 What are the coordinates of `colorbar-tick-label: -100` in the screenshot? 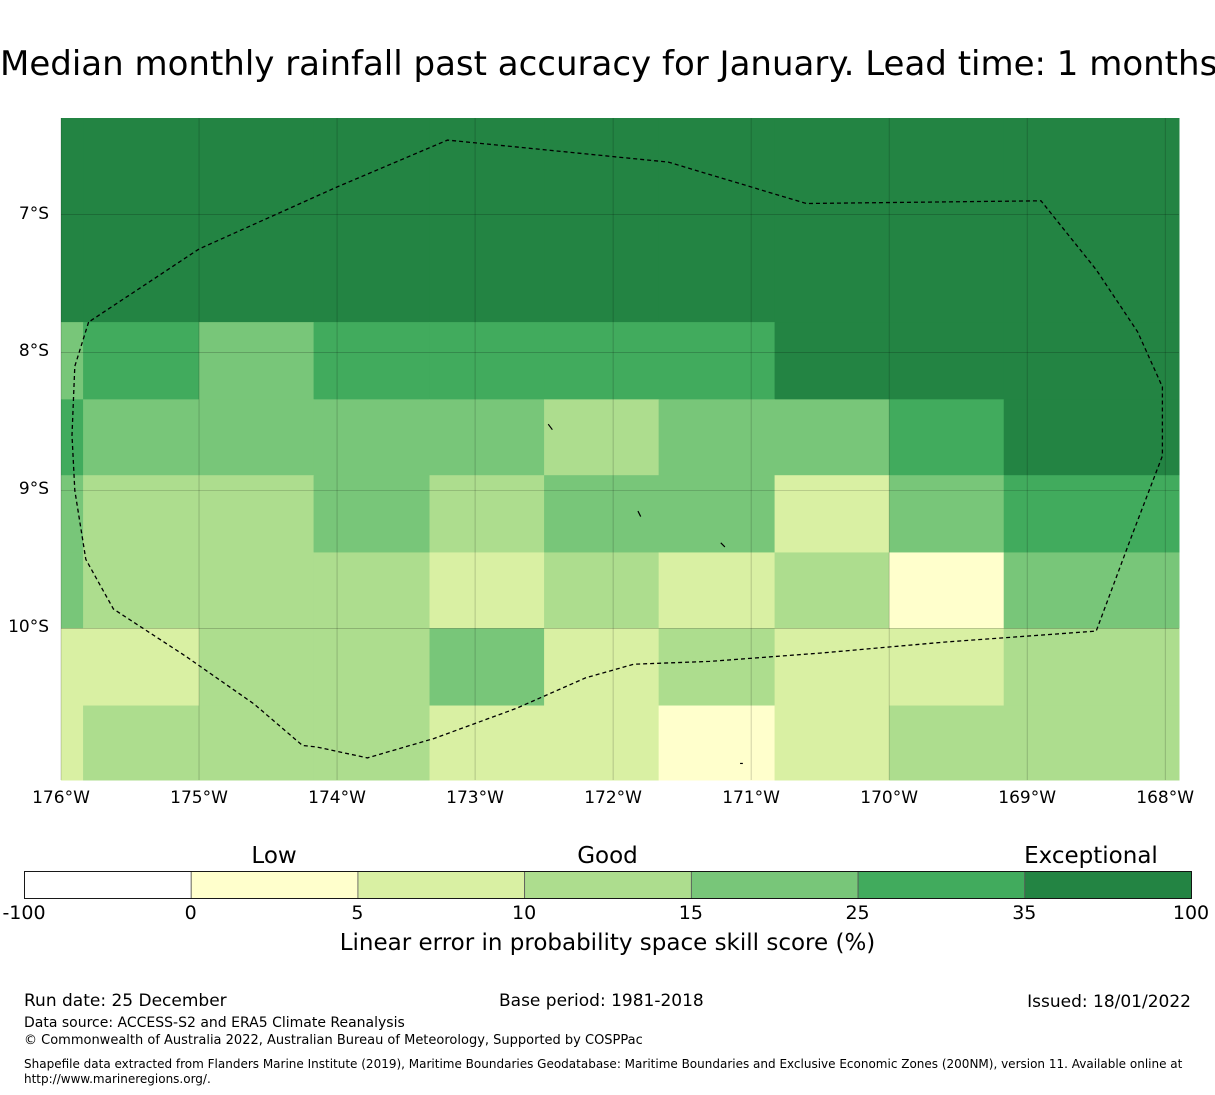 It's located at (24, 913).